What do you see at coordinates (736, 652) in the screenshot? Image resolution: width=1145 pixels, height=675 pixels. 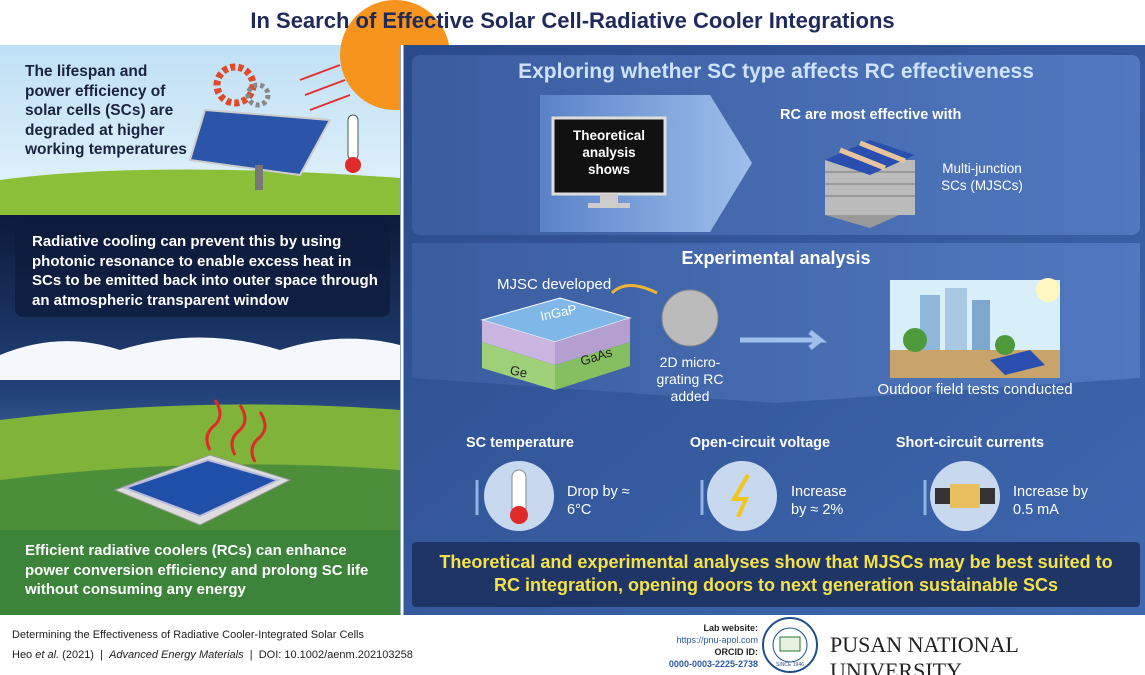 I see `orcid-label: ORCID ID:` at bounding box center [736, 652].